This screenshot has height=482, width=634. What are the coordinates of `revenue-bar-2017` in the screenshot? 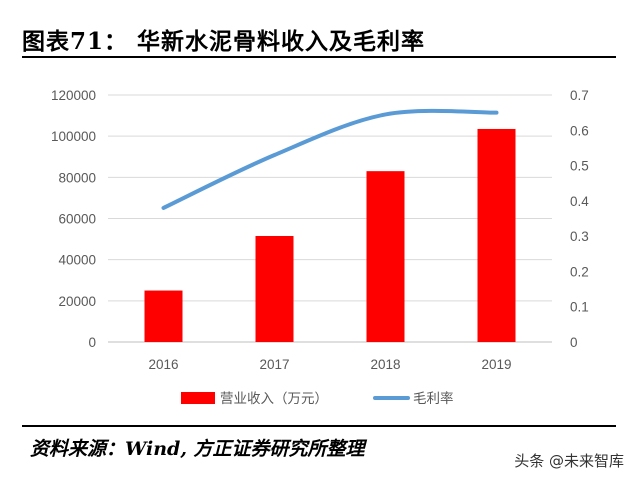 It's located at (274, 288).